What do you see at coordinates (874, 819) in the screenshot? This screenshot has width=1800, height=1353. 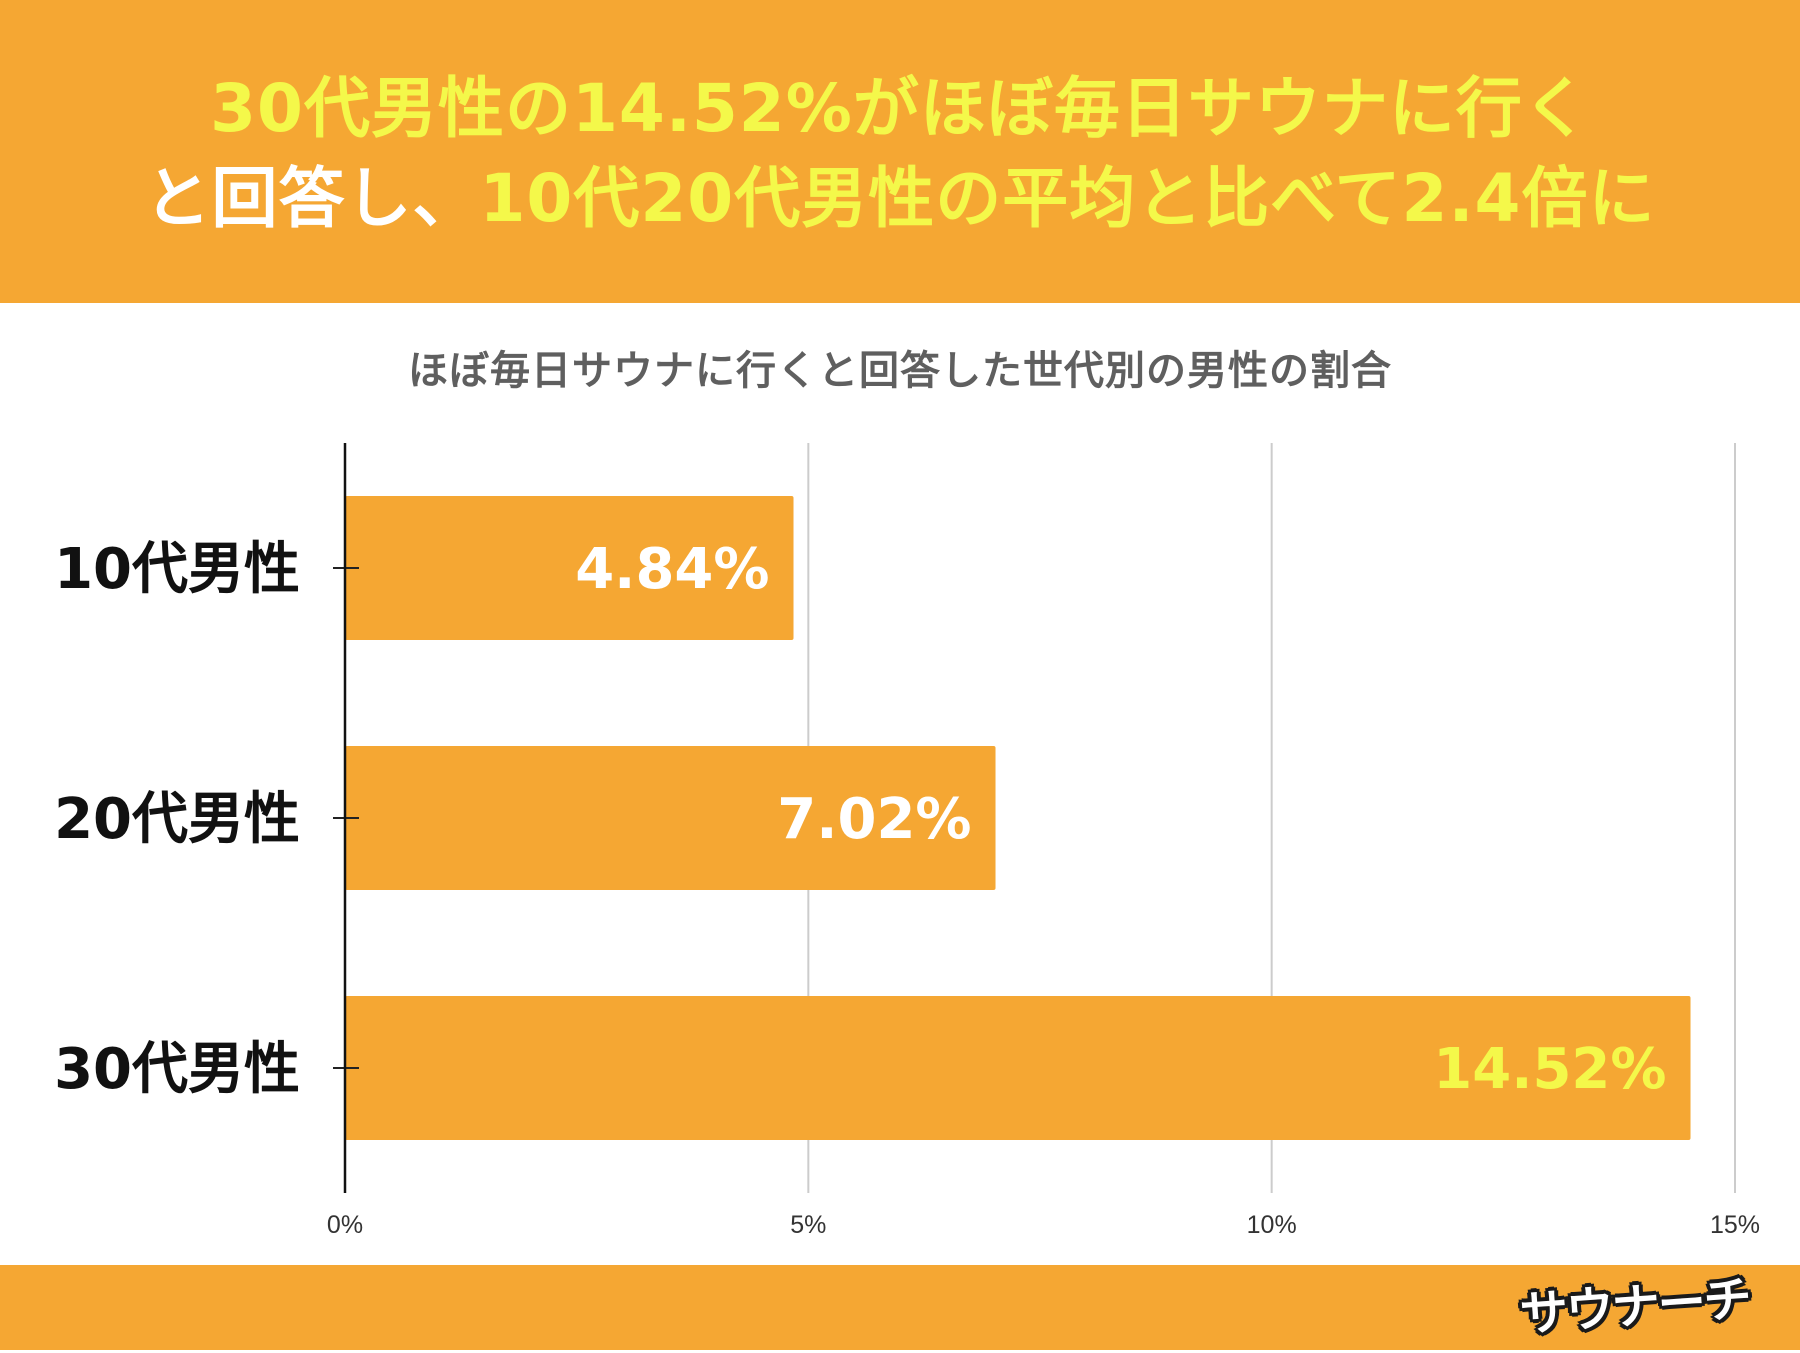 I see `value-label-2: 7.02%` at bounding box center [874, 819].